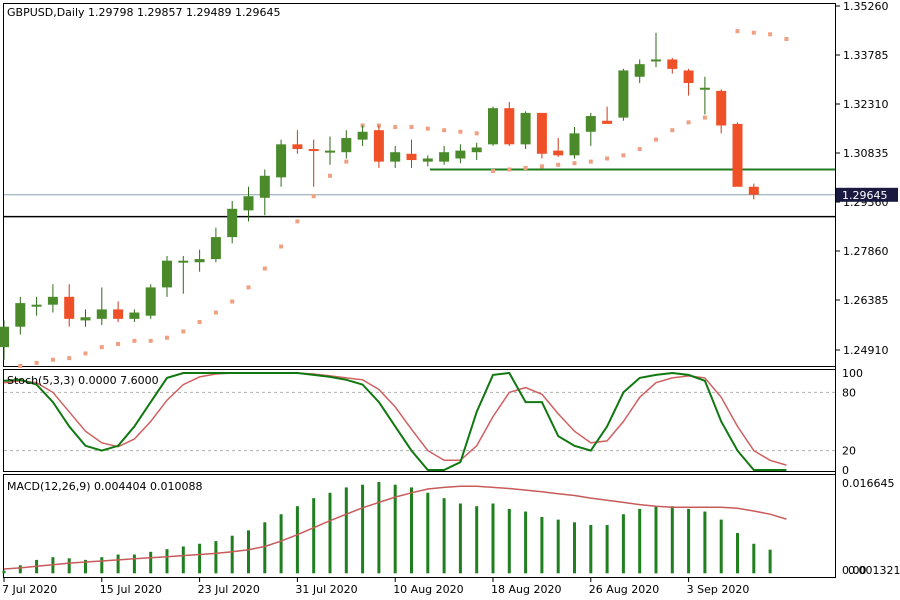 Image resolution: width=900 pixels, height=600 pixels. Describe the element at coordinates (852, 373) in the screenshot. I see `stochastic-tick-label: 100` at that location.